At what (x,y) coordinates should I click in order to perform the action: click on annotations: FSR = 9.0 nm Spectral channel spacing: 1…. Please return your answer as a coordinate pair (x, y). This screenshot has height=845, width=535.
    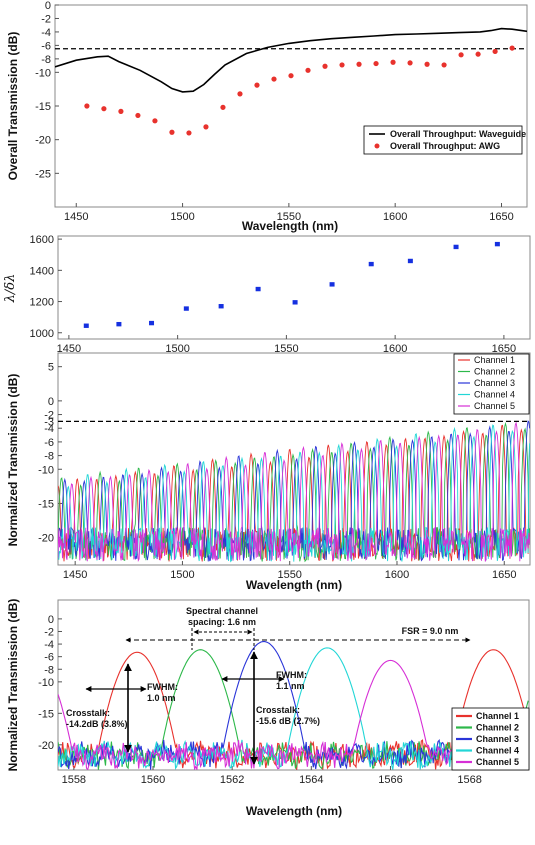
    Looking at the image, I should click on (268, 685).